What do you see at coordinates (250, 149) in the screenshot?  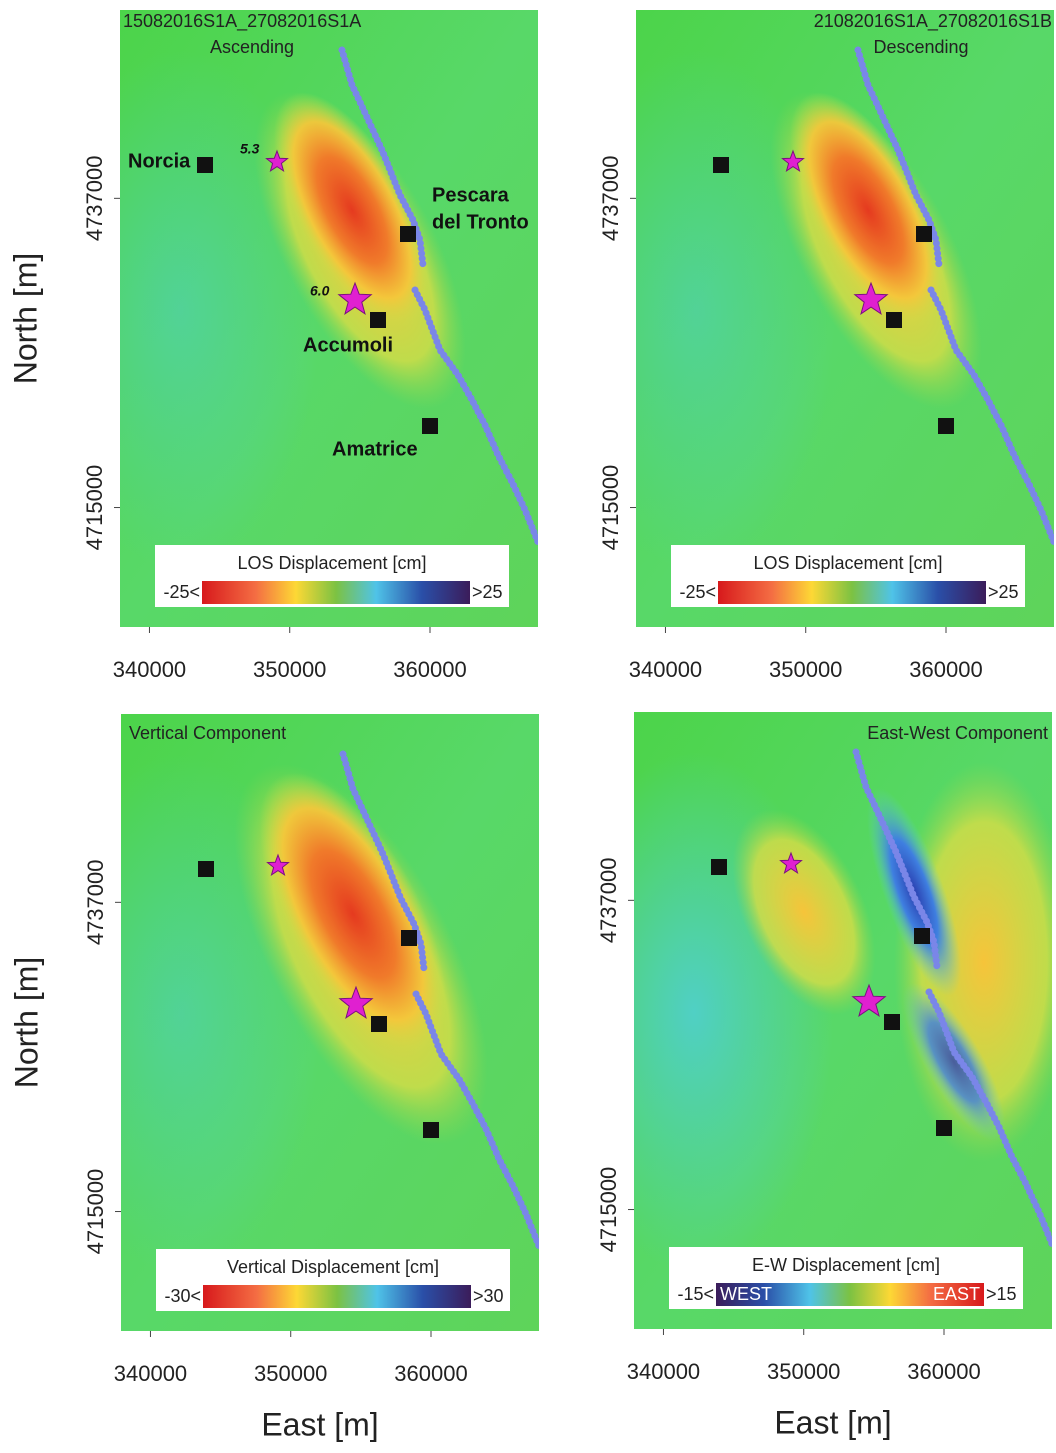 I see `magnitude-label: 5.3` at bounding box center [250, 149].